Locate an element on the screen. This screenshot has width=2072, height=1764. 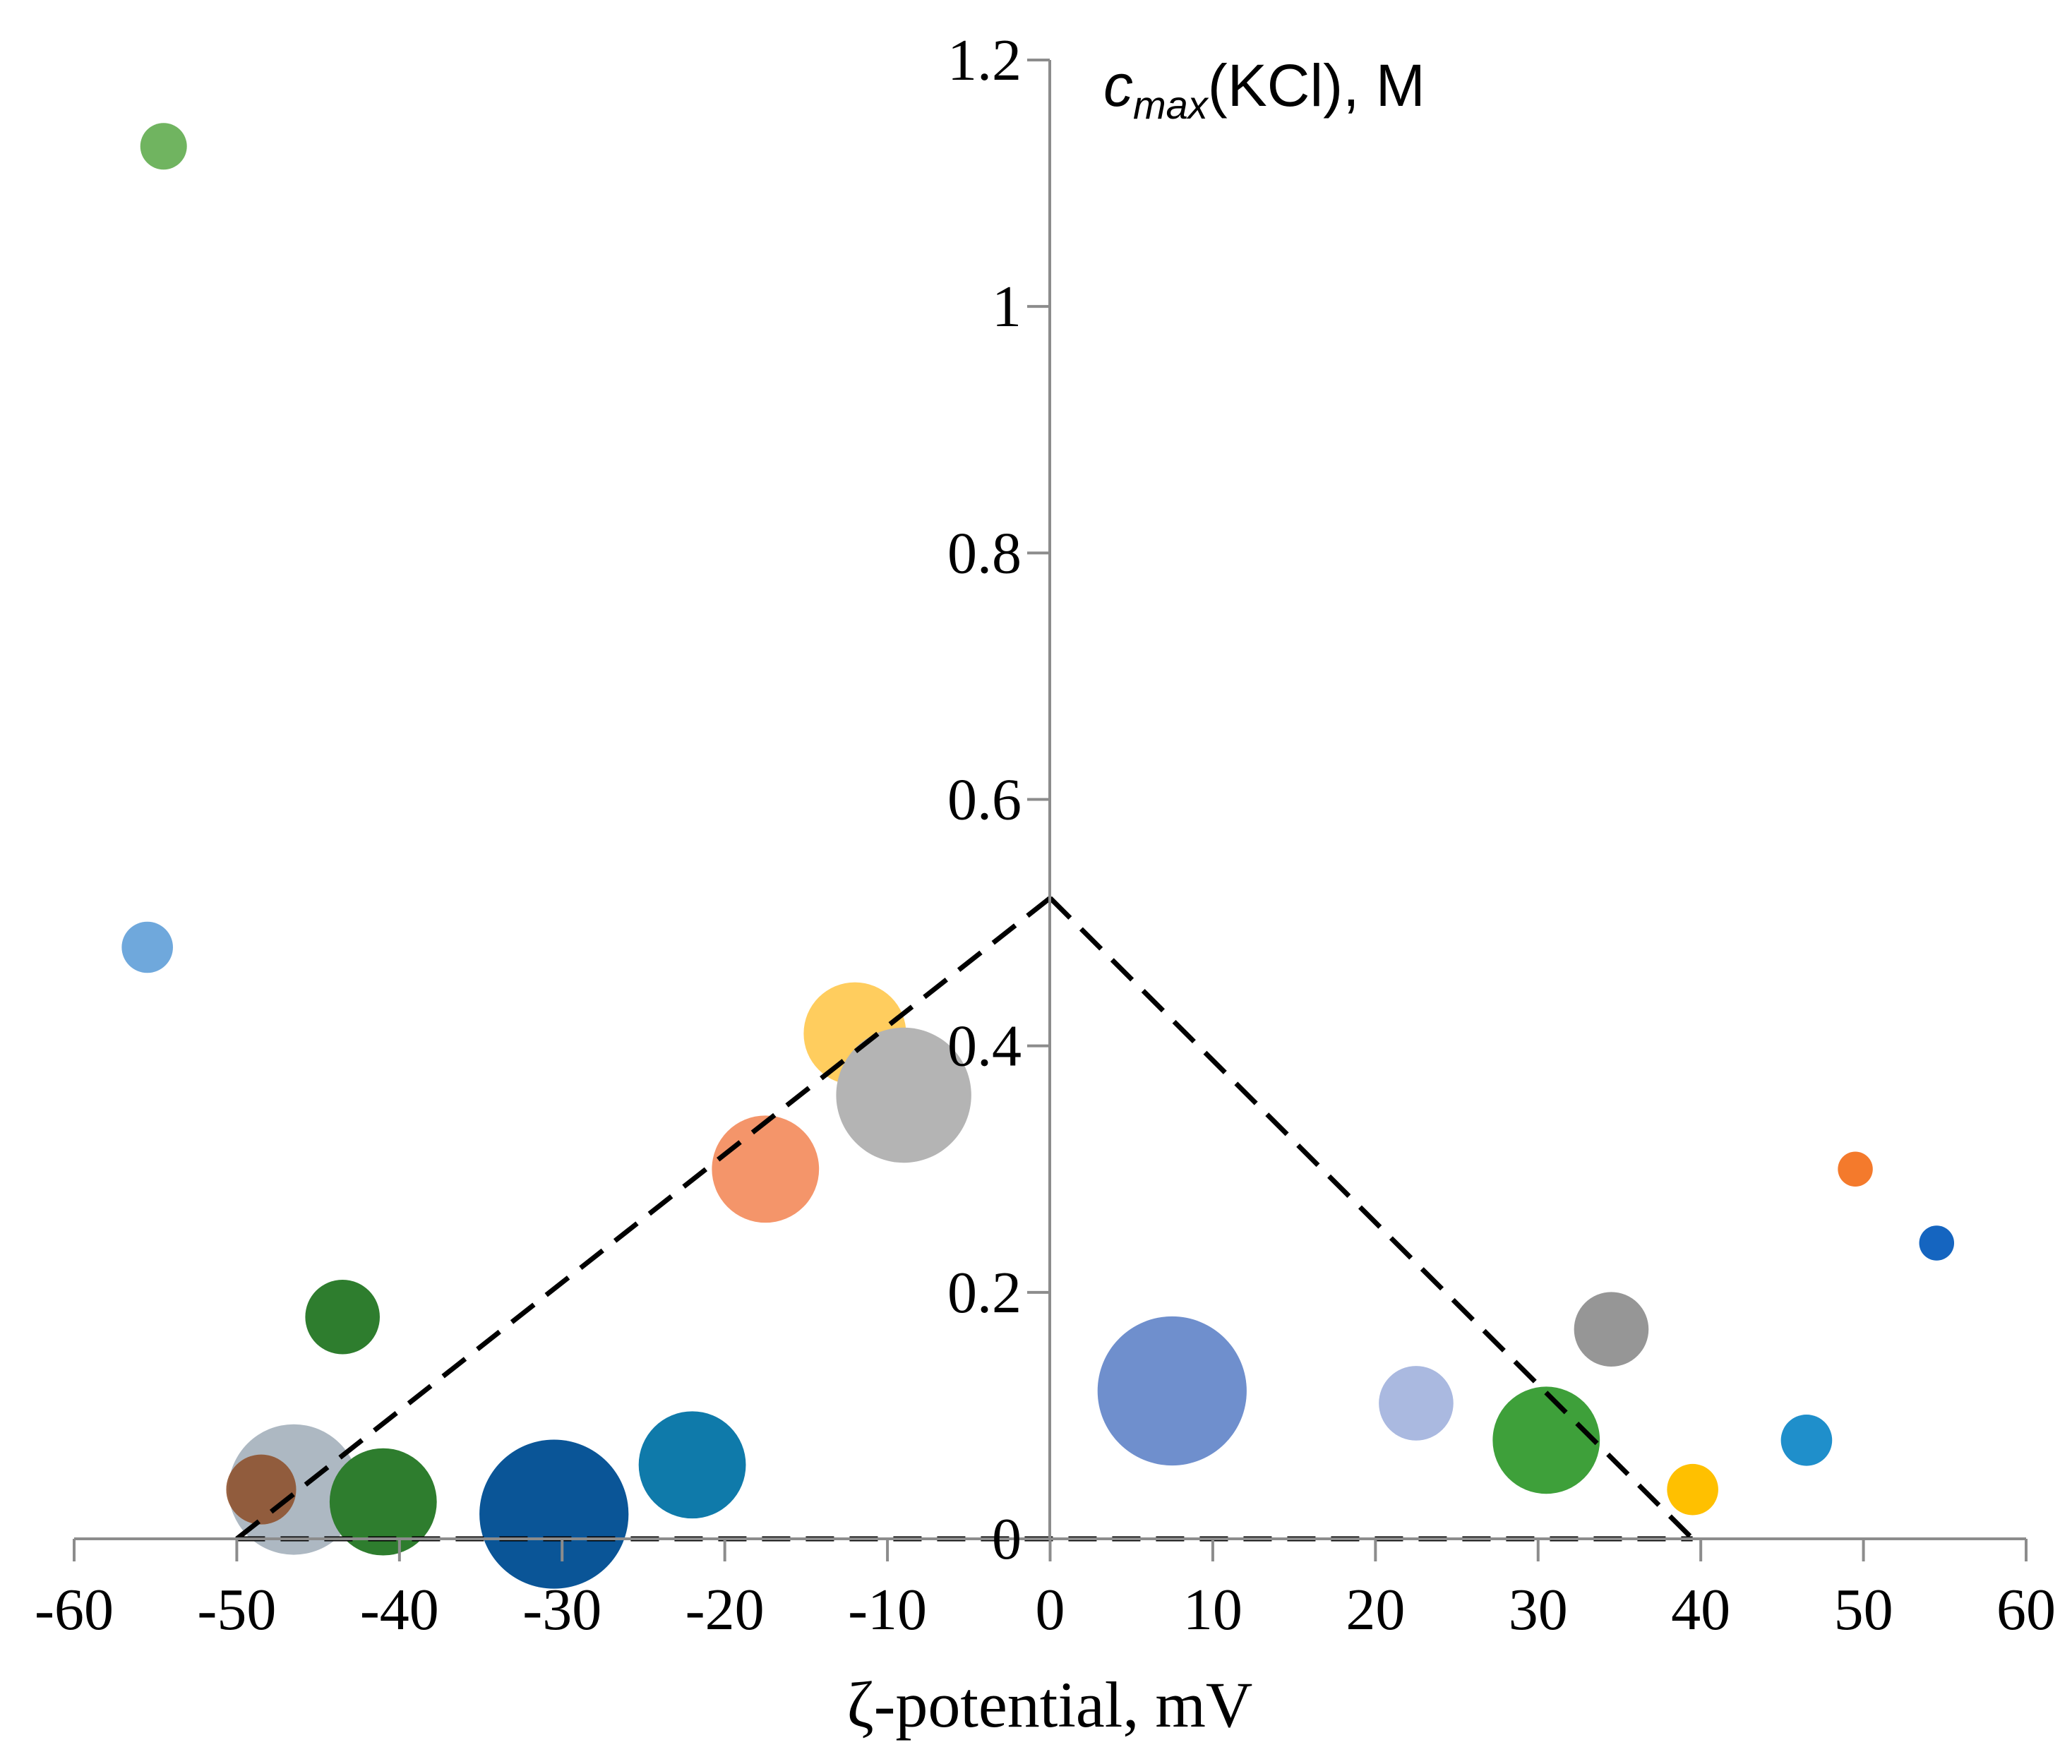
y-axis-title-unit: (KCl), M is located at coordinates (1316, 85).